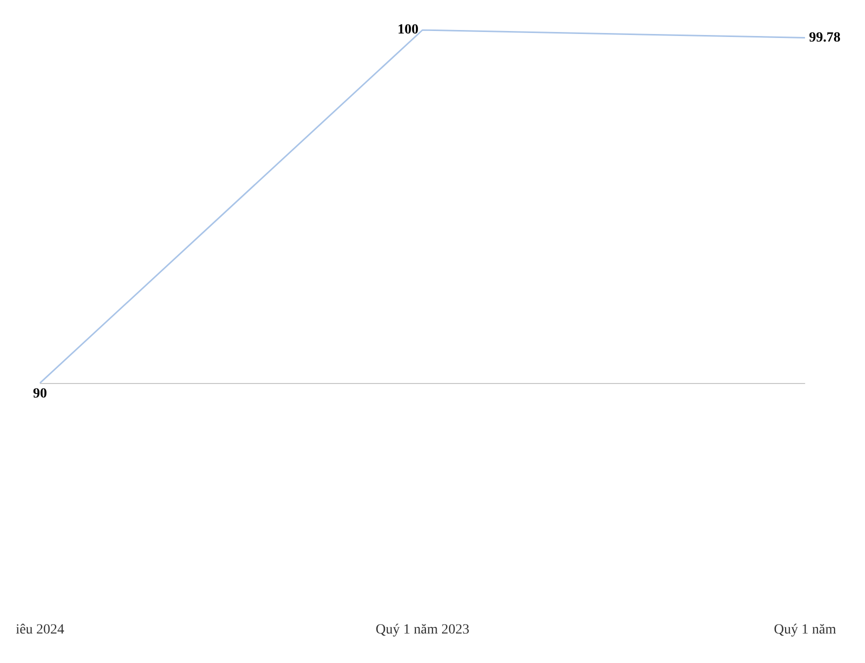 This screenshot has height=663, width=865. What do you see at coordinates (408, 30) in the screenshot?
I see `data-label: 100` at bounding box center [408, 30].